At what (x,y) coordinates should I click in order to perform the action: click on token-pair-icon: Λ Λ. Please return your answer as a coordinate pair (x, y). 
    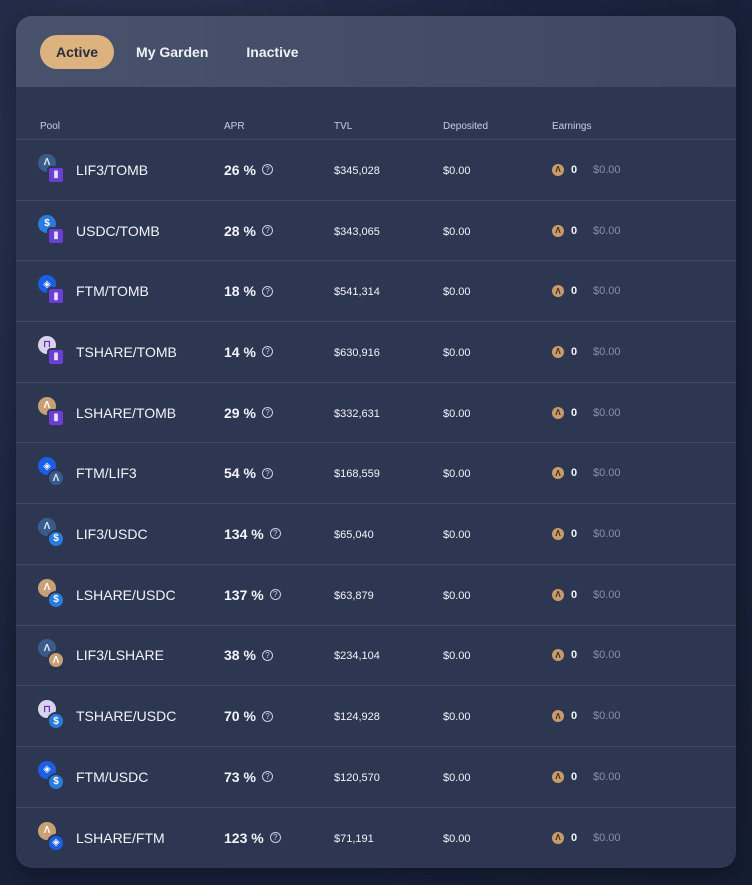
    Looking at the image, I should click on (52, 655).